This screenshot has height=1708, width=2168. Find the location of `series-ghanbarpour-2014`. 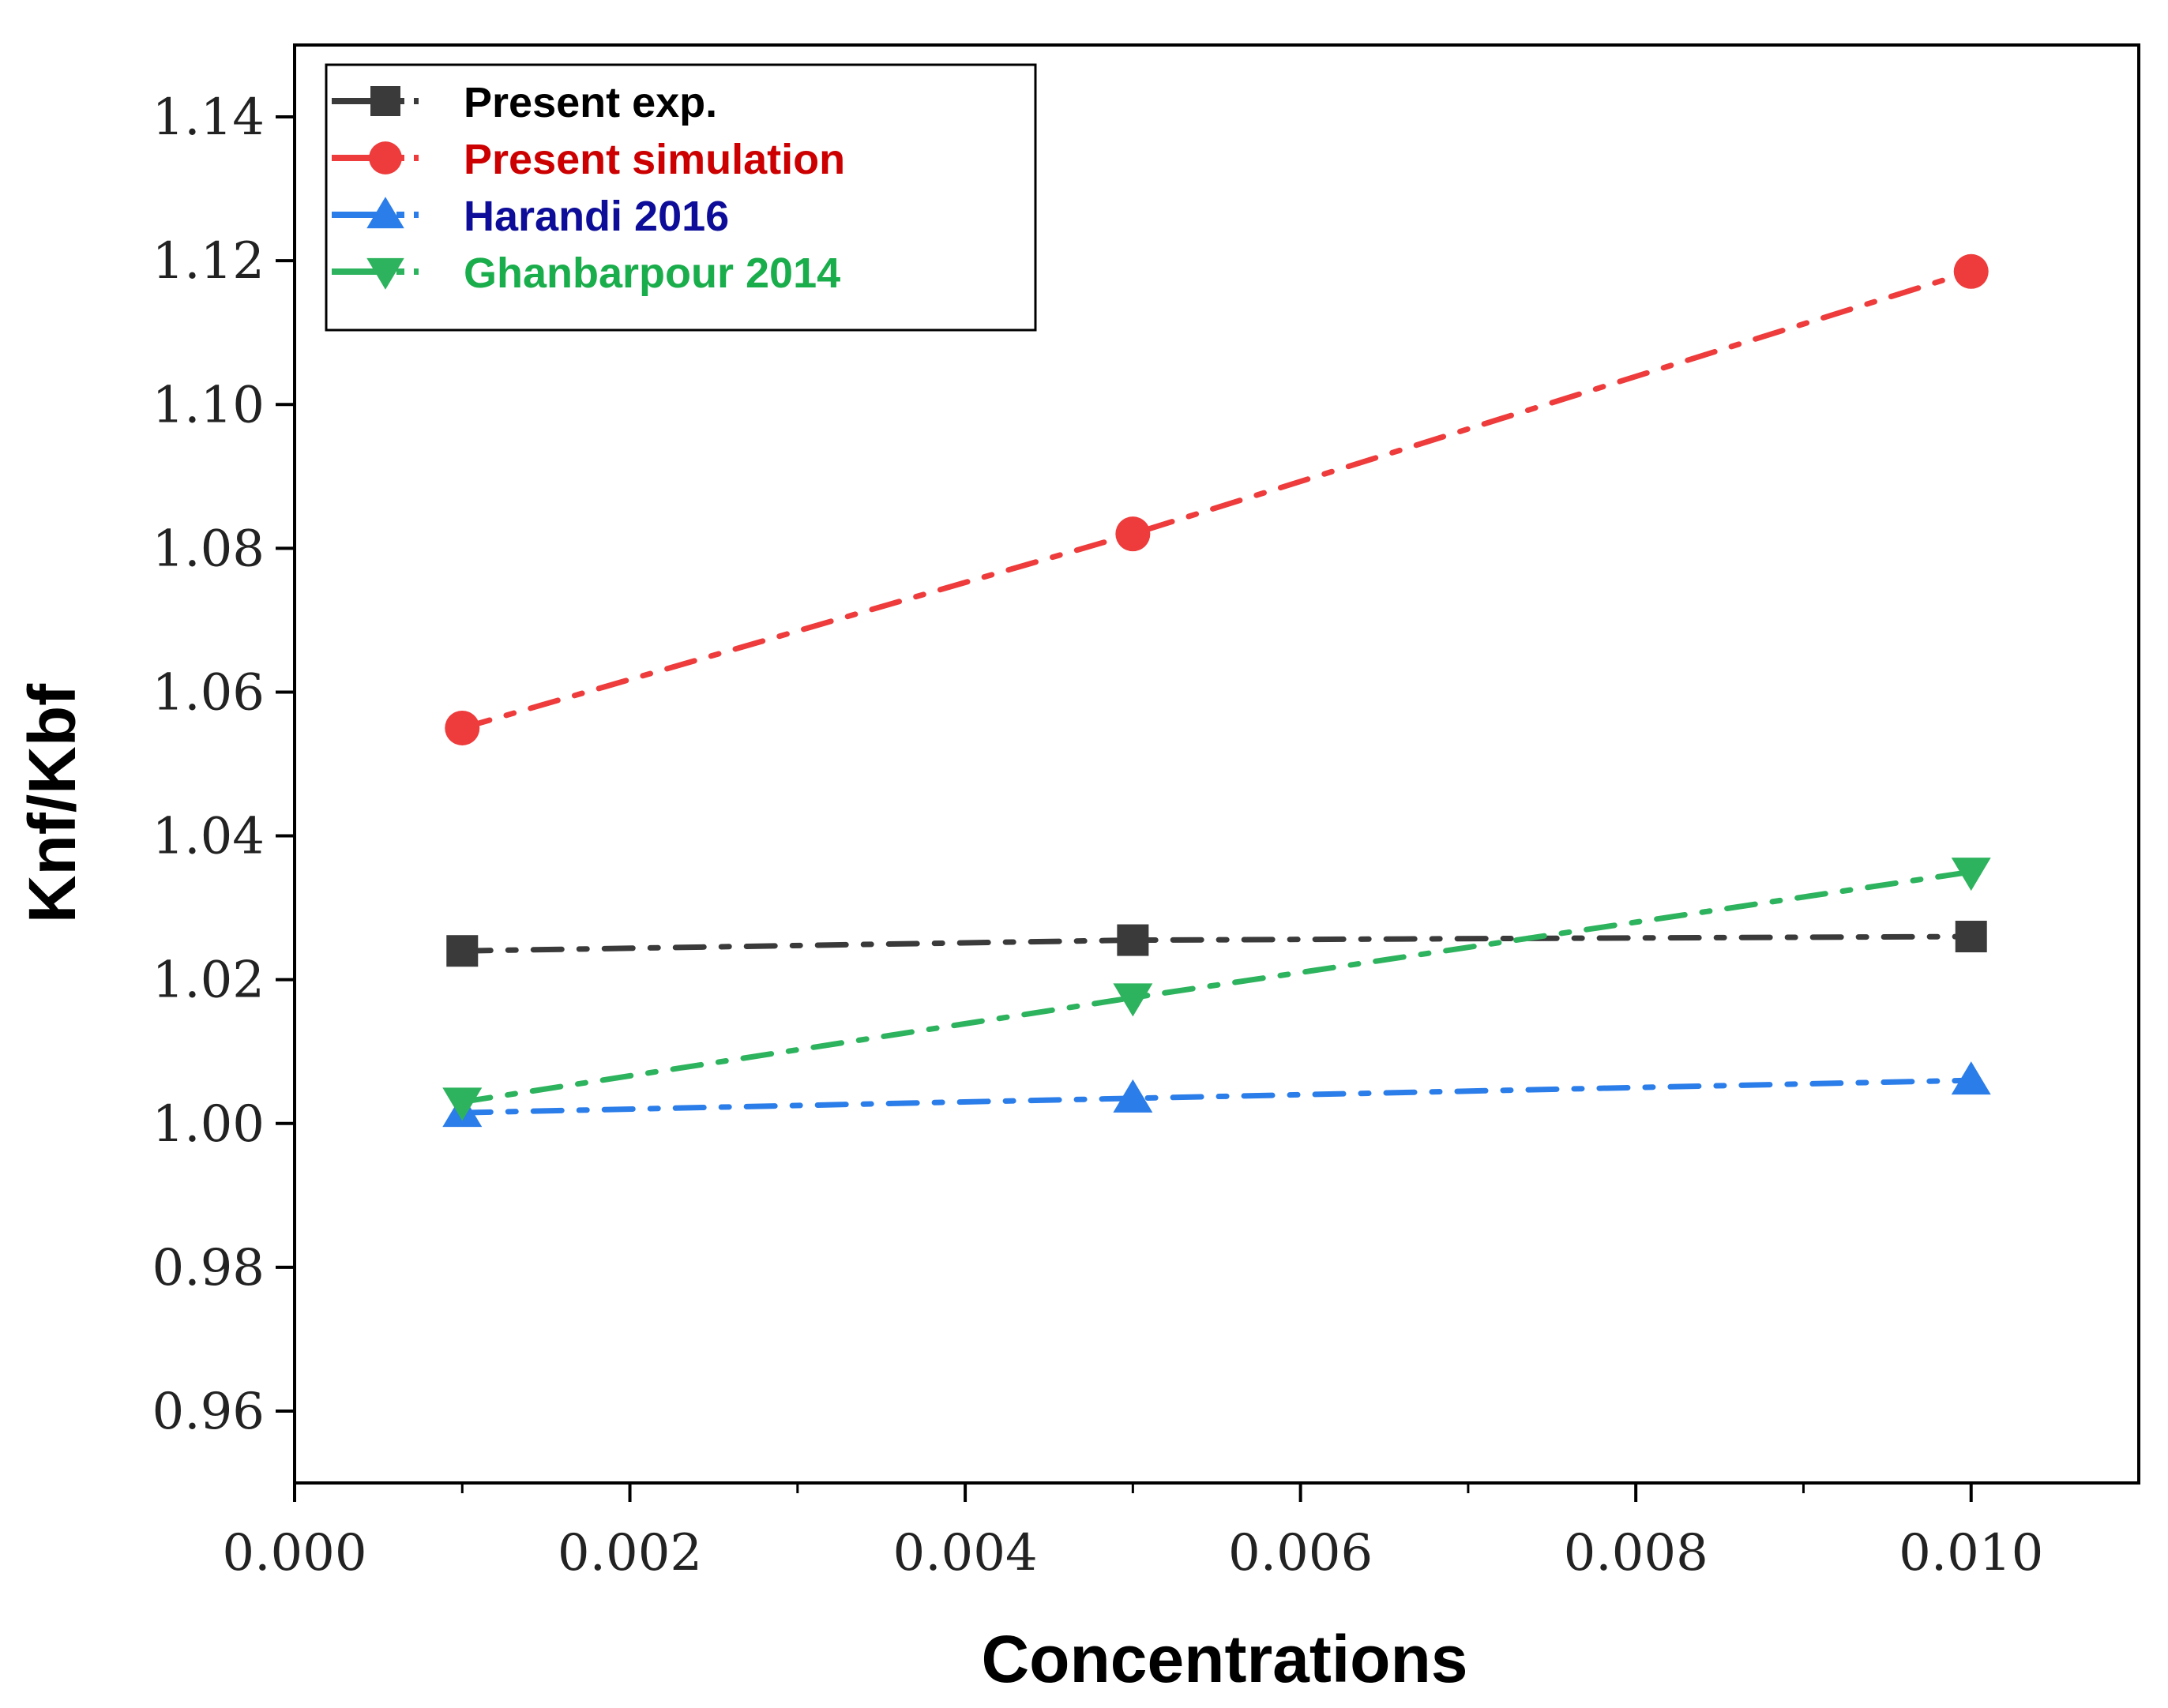

series-ghanbarpour-2014 is located at coordinates (1216, 989).